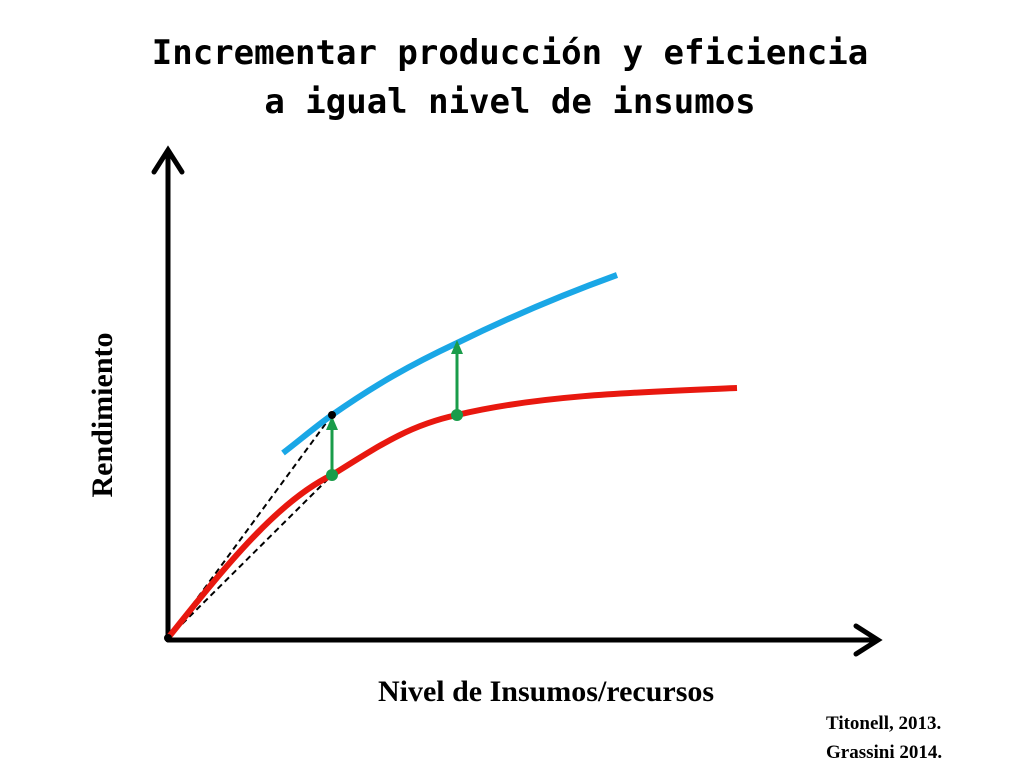  I want to click on citation: Titonell, 2013., so click(883, 723).